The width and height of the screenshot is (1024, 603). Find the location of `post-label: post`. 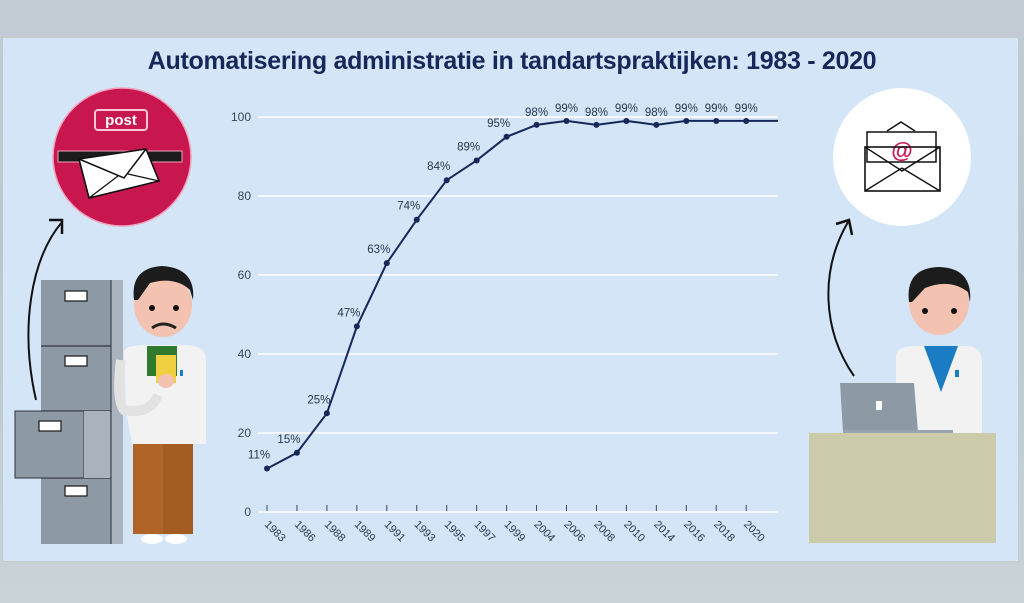

post-label: post is located at coordinates (121, 120).